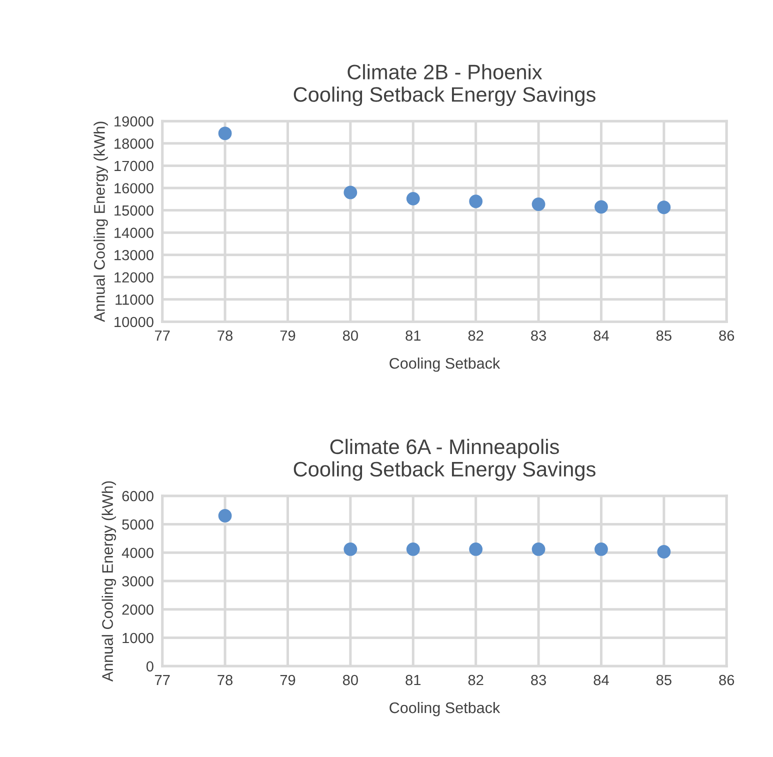 The height and width of the screenshot is (757, 773). Describe the element at coordinates (138, 524) in the screenshot. I see `y-tick-label: 5000` at that location.